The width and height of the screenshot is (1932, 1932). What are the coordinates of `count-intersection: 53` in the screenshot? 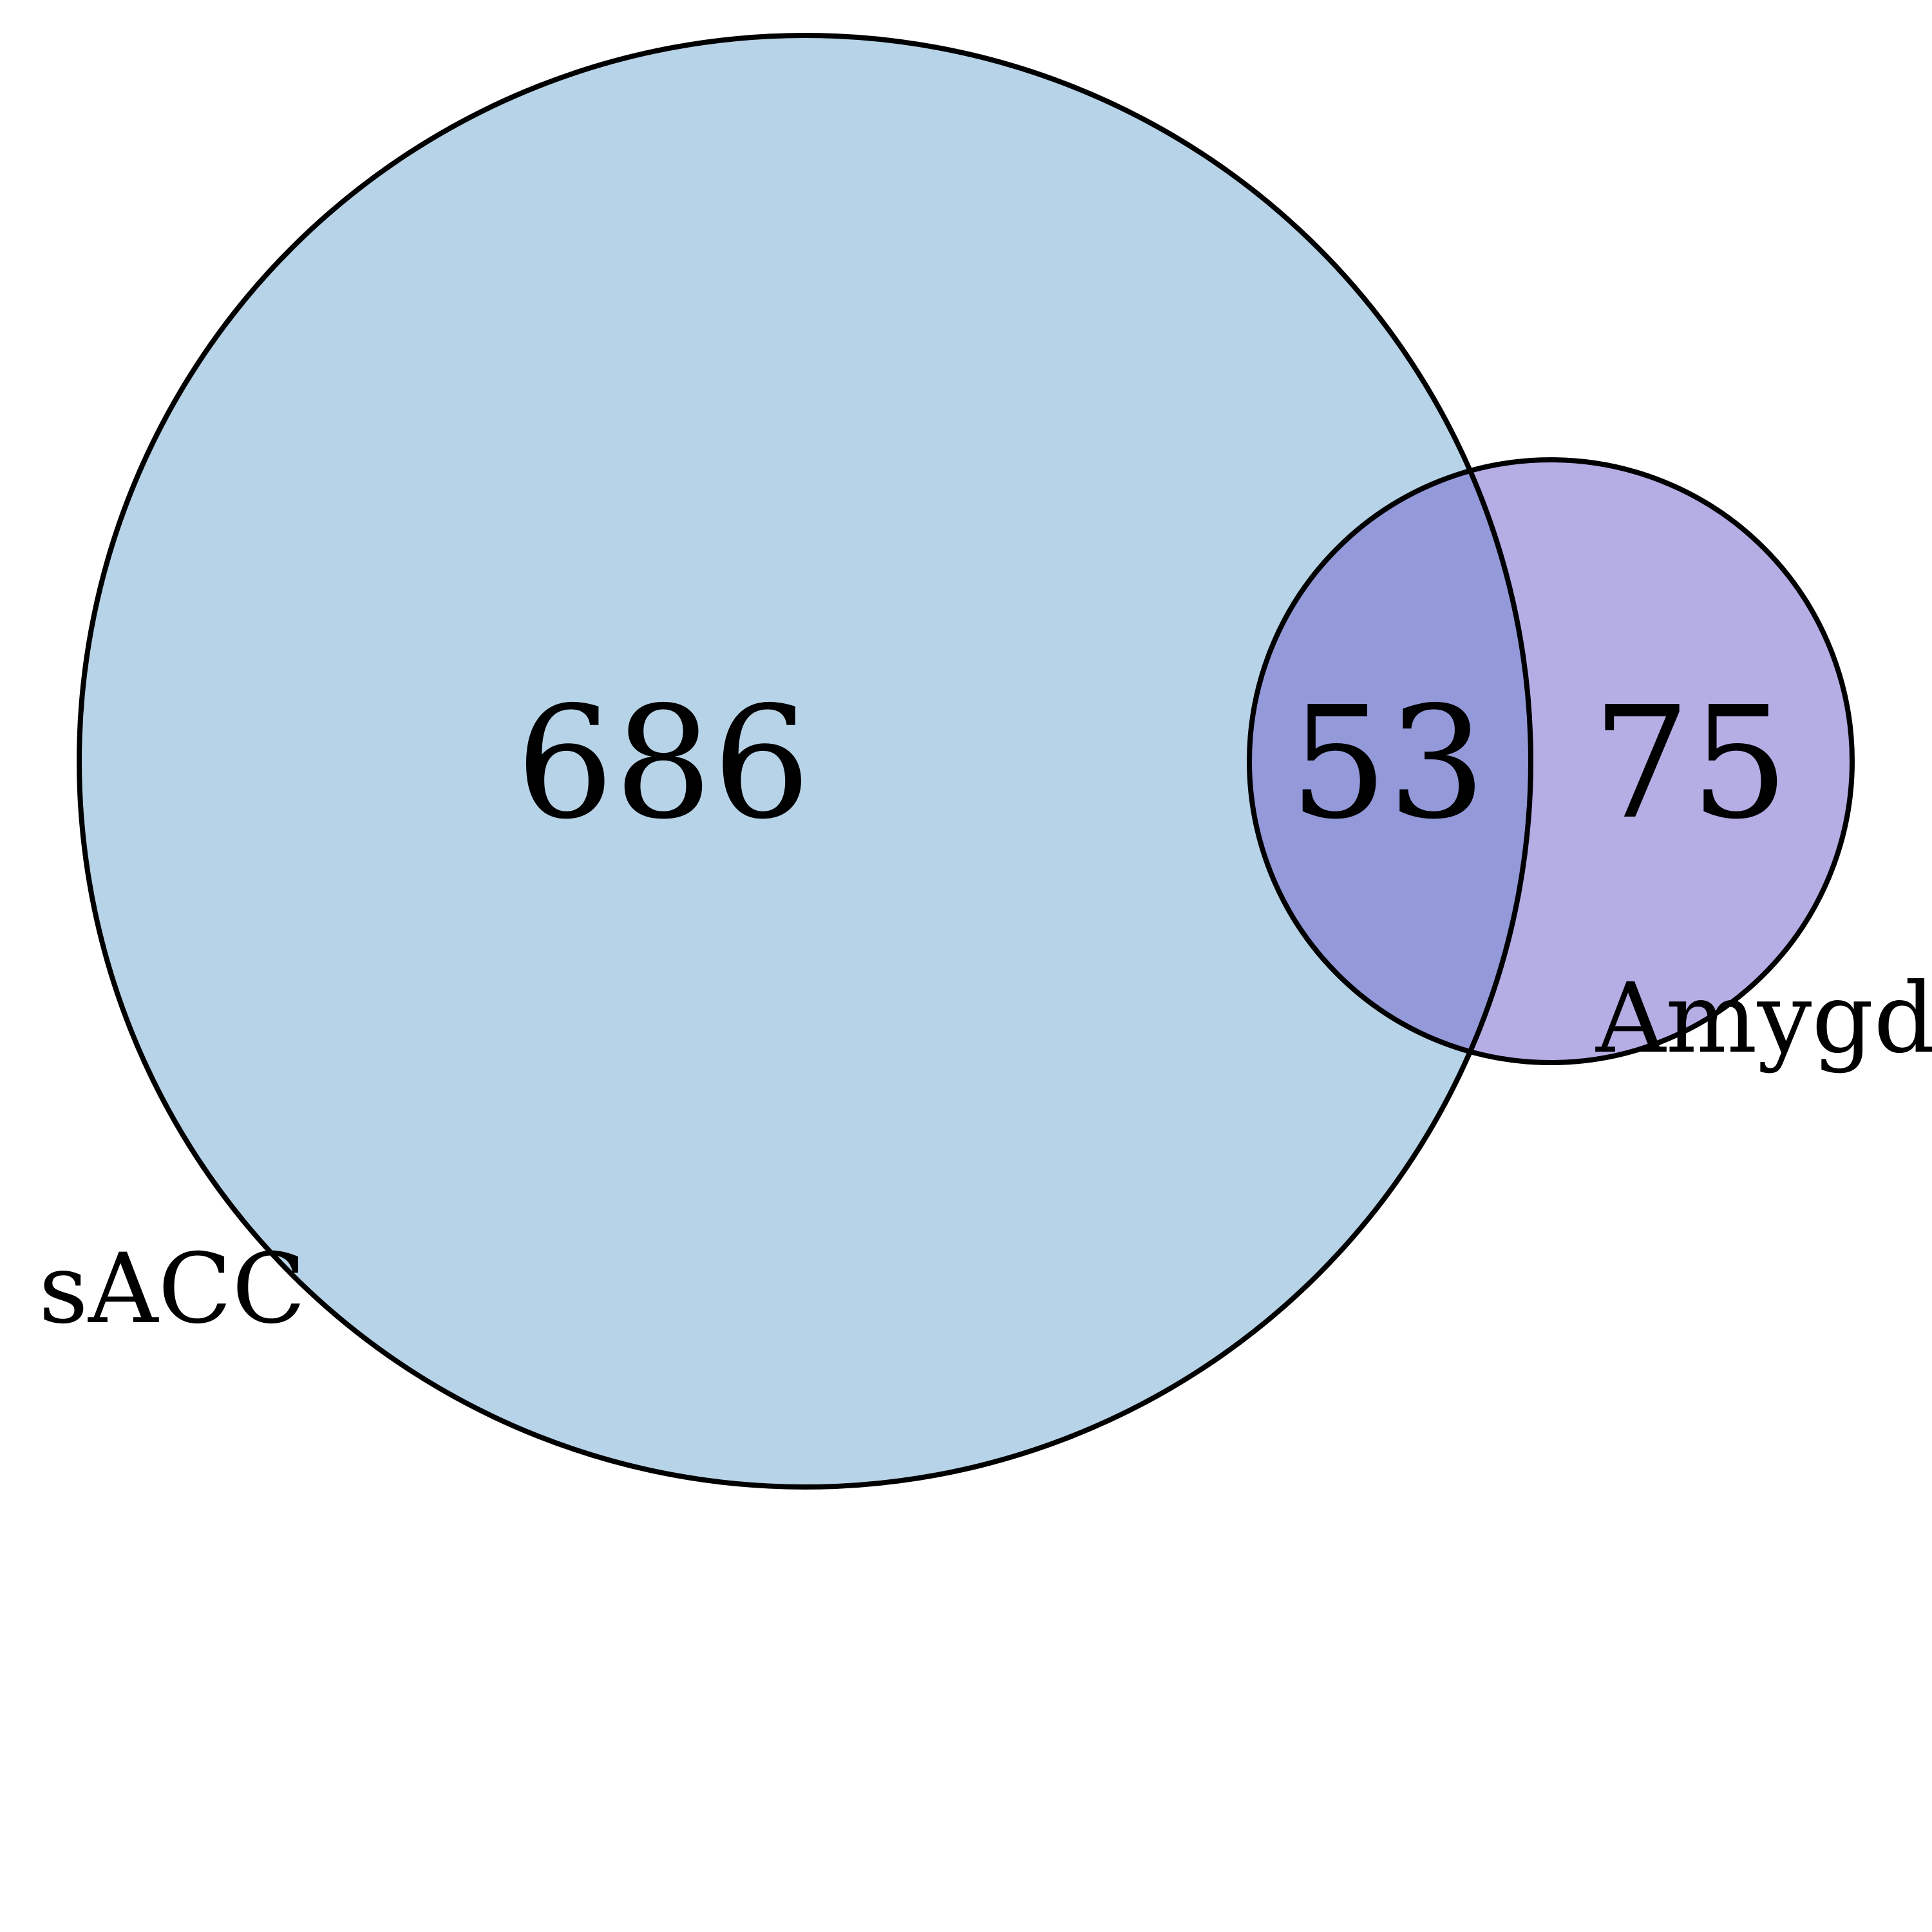 It's located at (1387, 763).